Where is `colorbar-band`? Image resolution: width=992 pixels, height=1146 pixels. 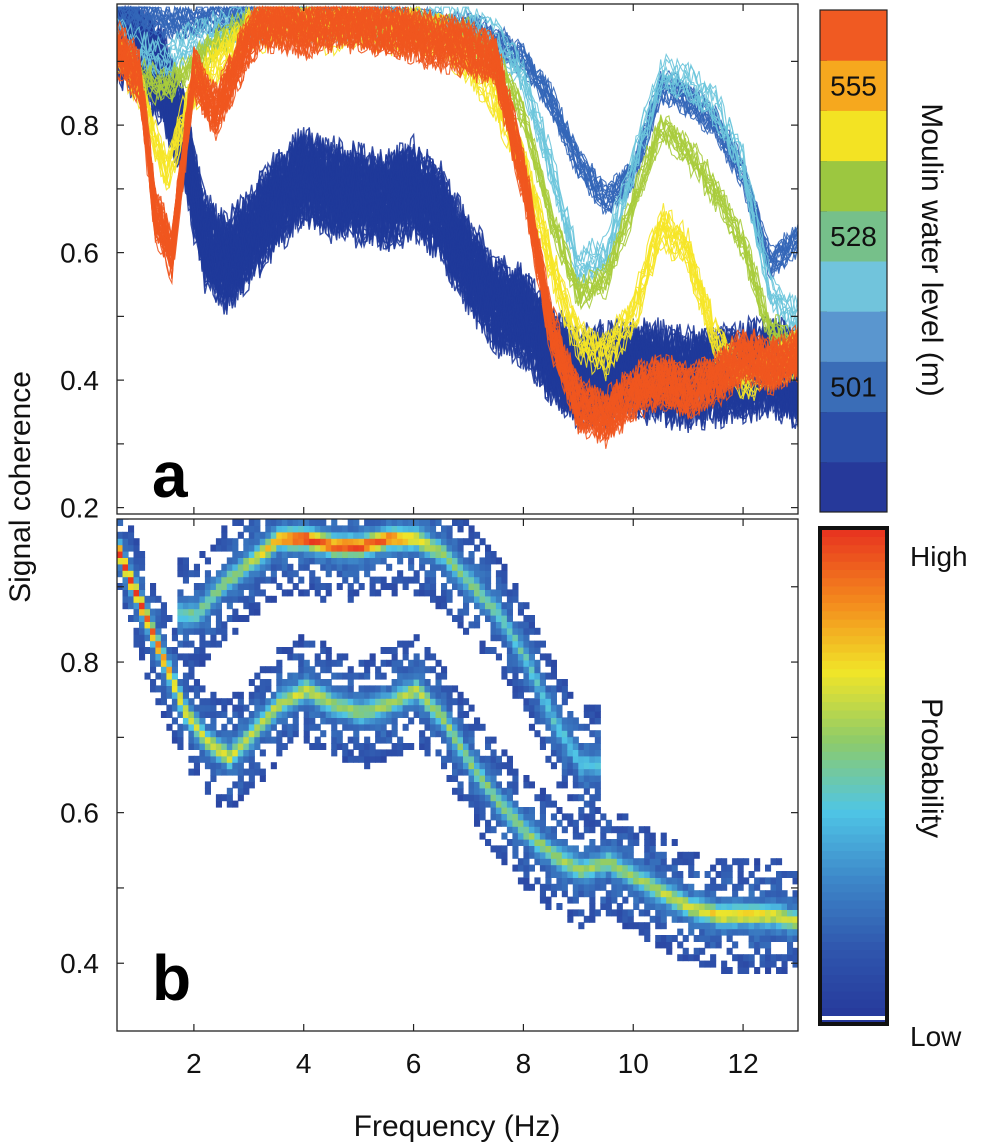
colorbar-band is located at coordinates (853, 970).